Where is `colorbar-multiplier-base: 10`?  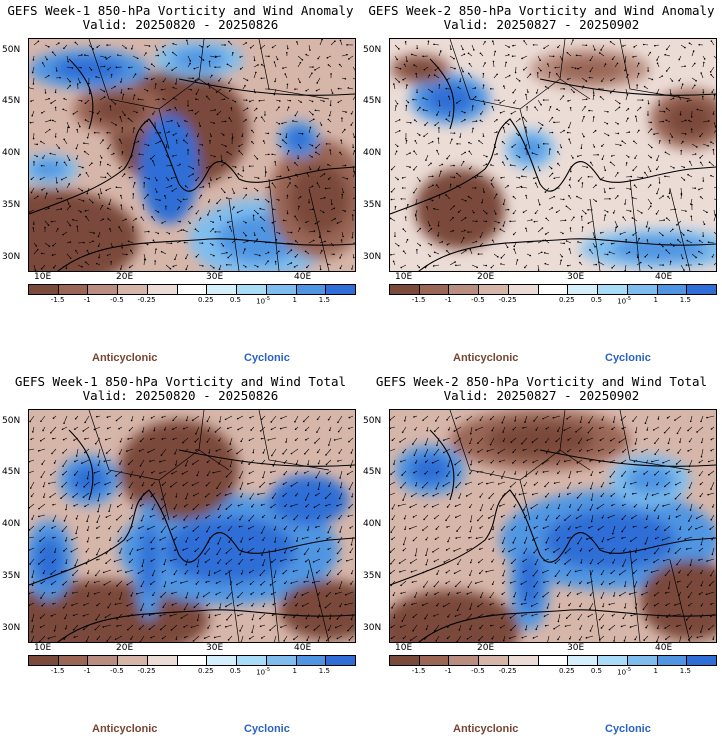 colorbar-multiplier-base: 10 is located at coordinates (622, 301).